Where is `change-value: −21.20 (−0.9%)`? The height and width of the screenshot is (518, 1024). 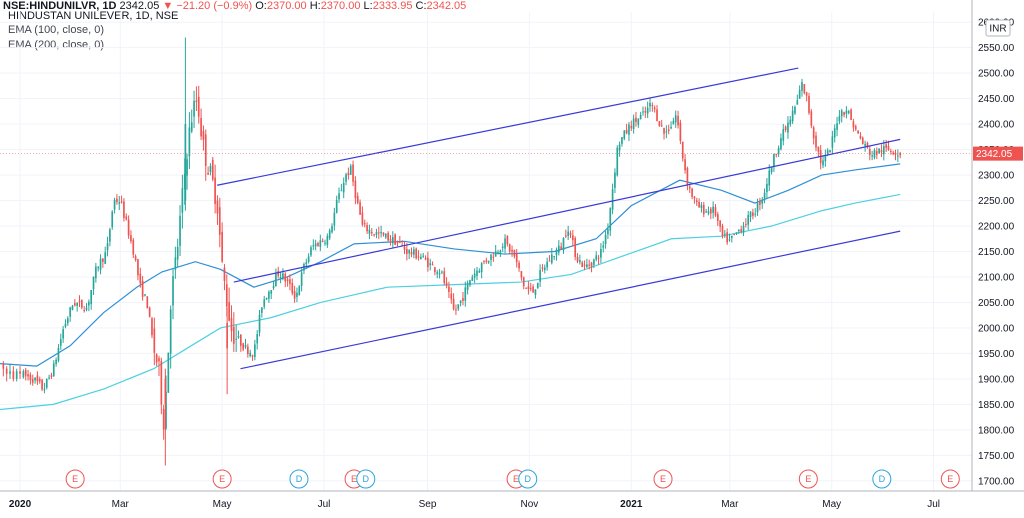 change-value: −21.20 (−0.9%) is located at coordinates (214, 6).